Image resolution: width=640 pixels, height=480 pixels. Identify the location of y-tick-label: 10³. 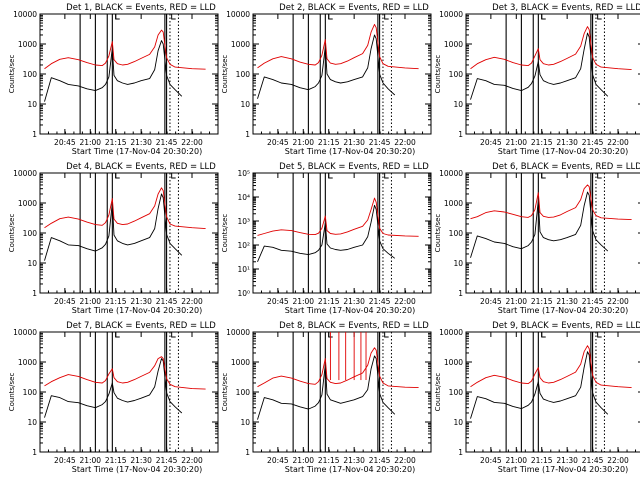
(243, 221).